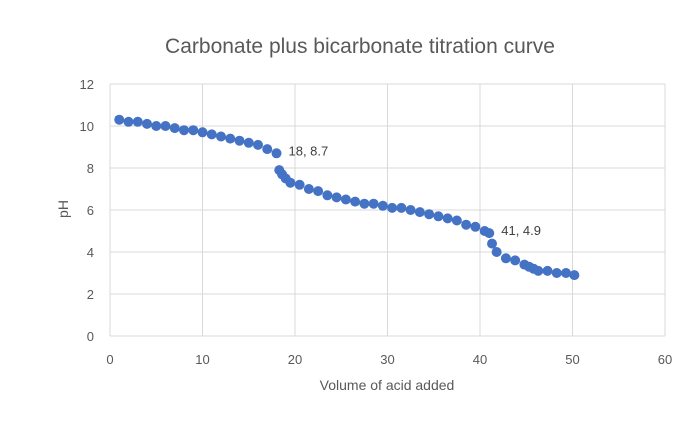 This screenshot has width=700, height=441. Describe the element at coordinates (90, 294) in the screenshot. I see `y-tick-label: 2` at that location.